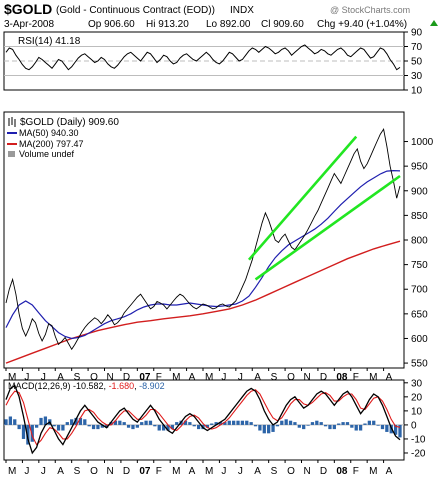 This screenshot has width=444, height=479. I want to click on rsi-tick-label: 70, so click(417, 47).